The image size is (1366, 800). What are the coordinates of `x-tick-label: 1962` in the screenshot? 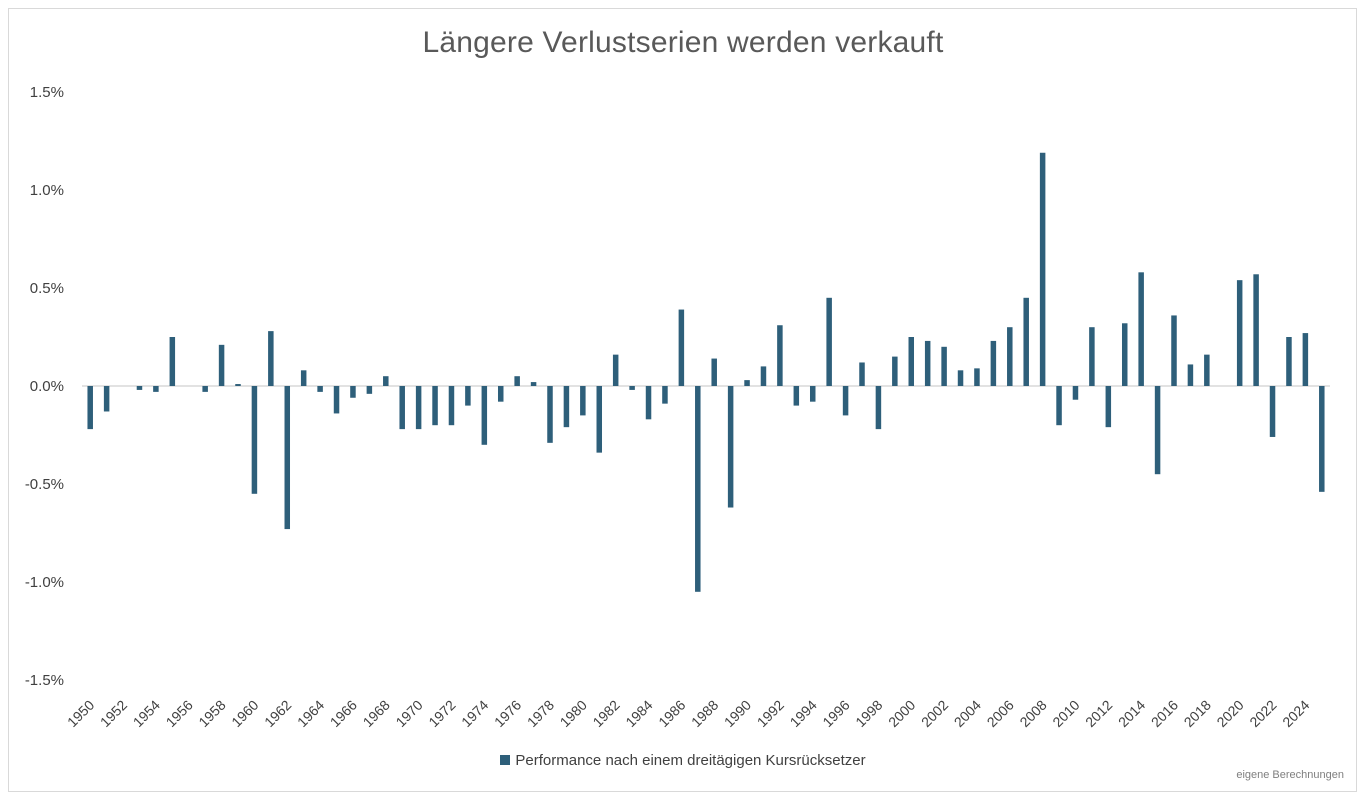 It's located at (277, 713).